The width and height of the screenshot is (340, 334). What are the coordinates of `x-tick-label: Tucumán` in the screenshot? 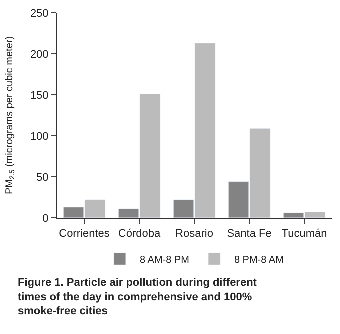 It's located at (305, 234).